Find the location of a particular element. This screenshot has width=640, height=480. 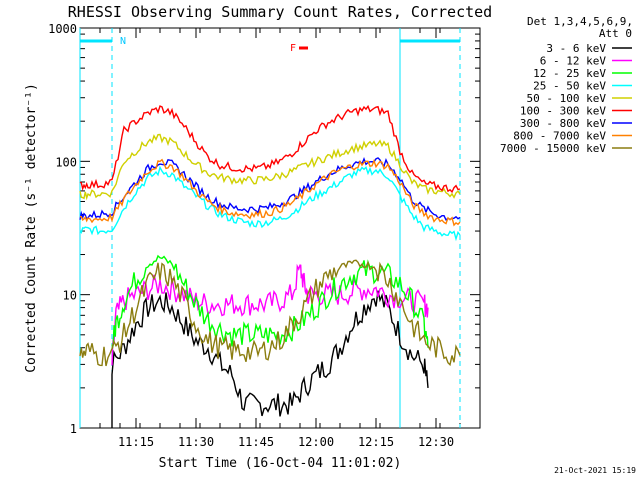

y-tick-label: 100 is located at coordinates (66, 162).